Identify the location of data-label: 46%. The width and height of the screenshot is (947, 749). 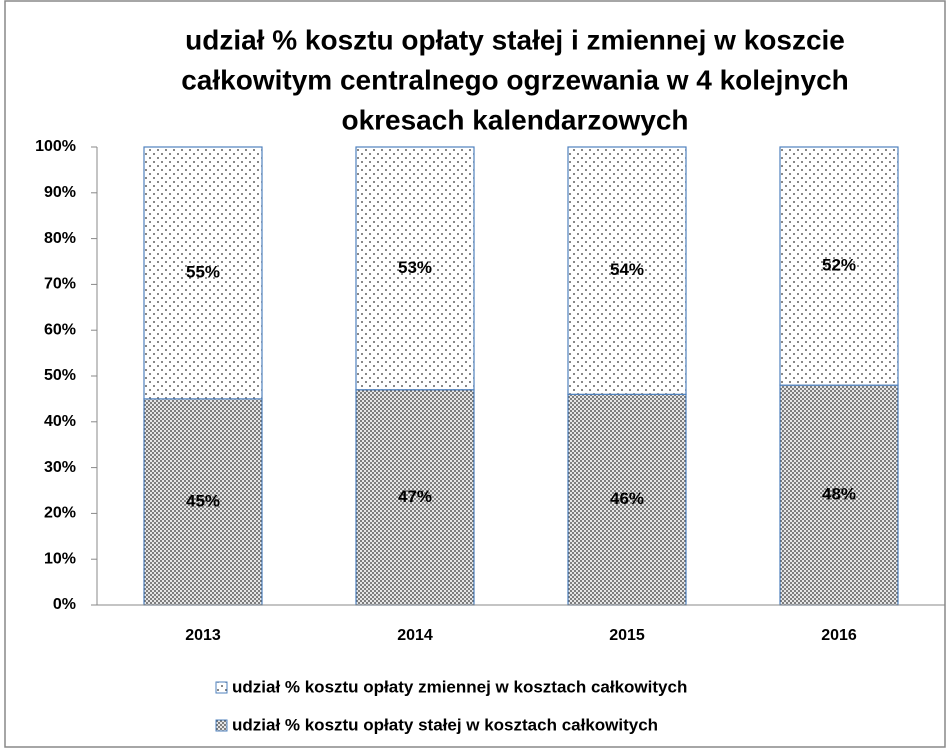
(627, 498).